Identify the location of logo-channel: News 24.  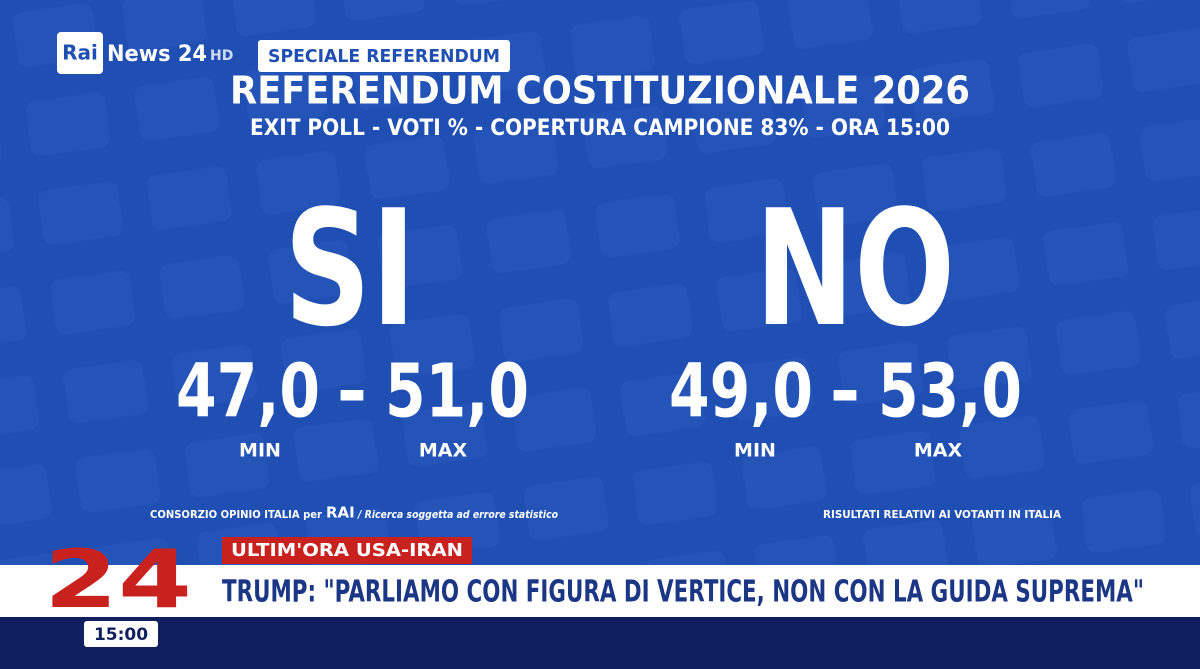
(157, 54).